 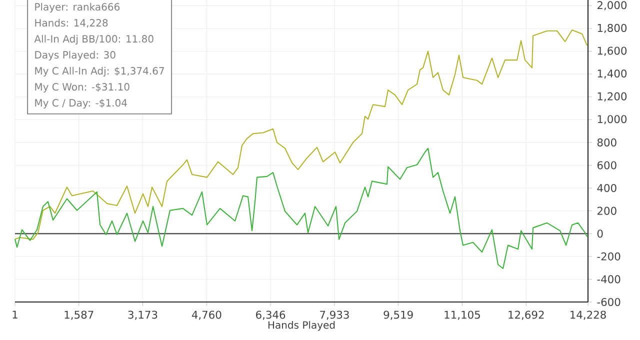 I want to click on y-tick-label: 1,000, so click(x=612, y=119).